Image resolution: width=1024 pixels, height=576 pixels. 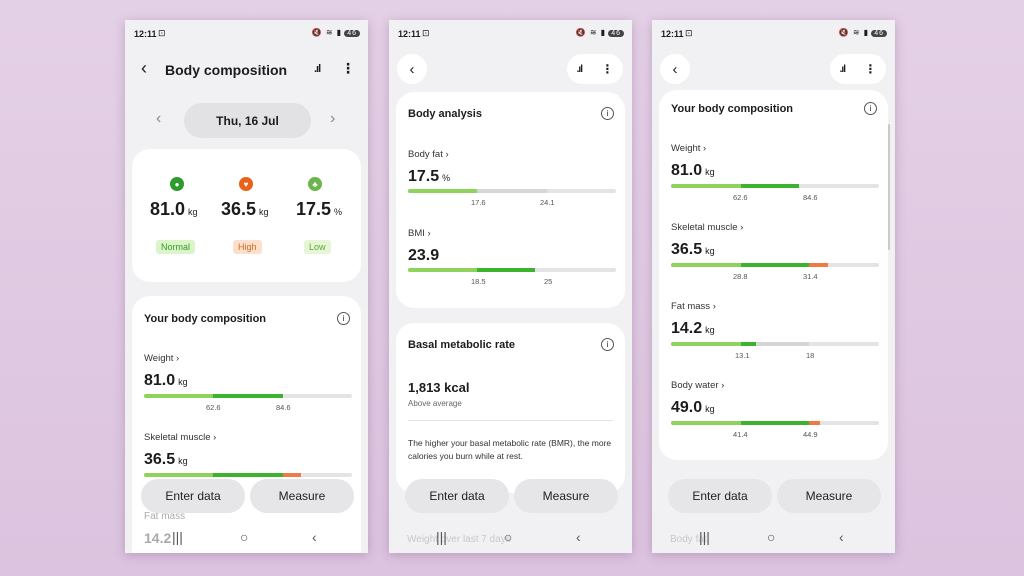 I want to click on divider, so click(x=510, y=420).